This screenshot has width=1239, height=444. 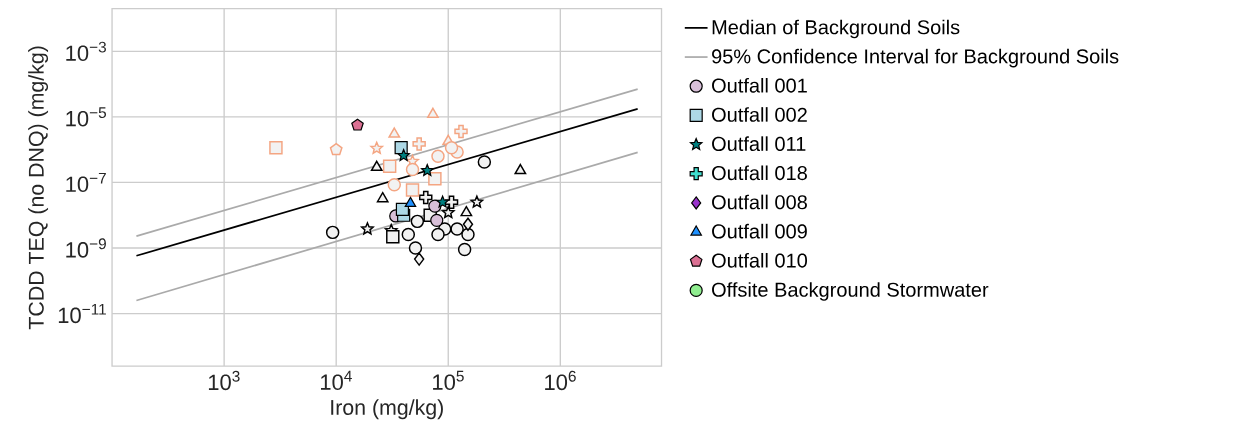 I want to click on legend-label: 95% Confidence Interval for Background Soils, so click(x=915, y=58).